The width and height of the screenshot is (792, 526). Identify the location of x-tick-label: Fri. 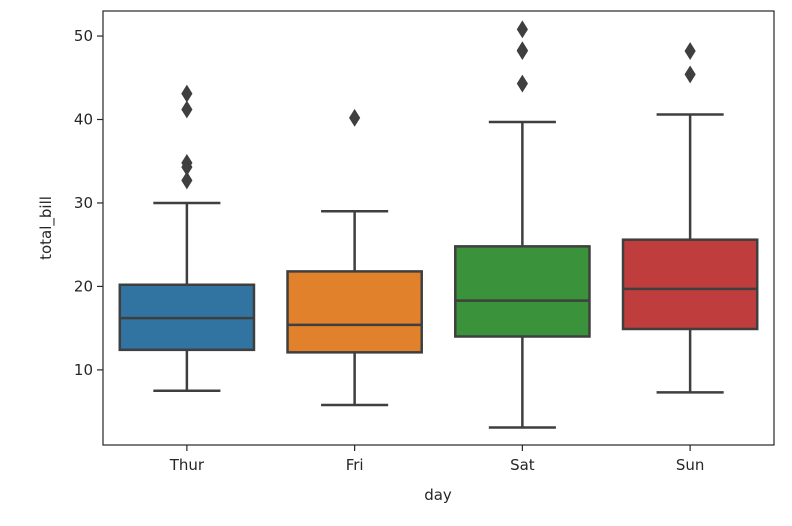
(355, 465).